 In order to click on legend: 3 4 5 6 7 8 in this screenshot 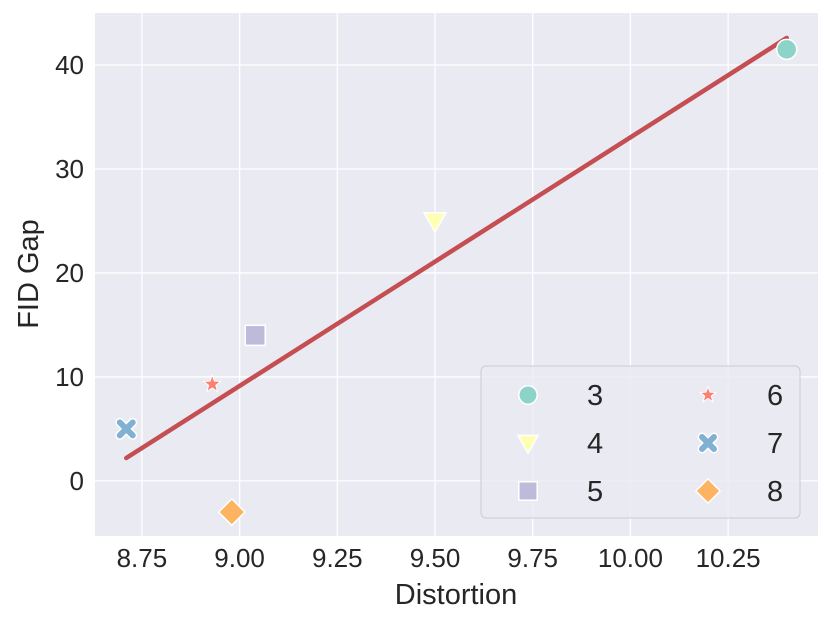, I will do `click(640, 442)`.